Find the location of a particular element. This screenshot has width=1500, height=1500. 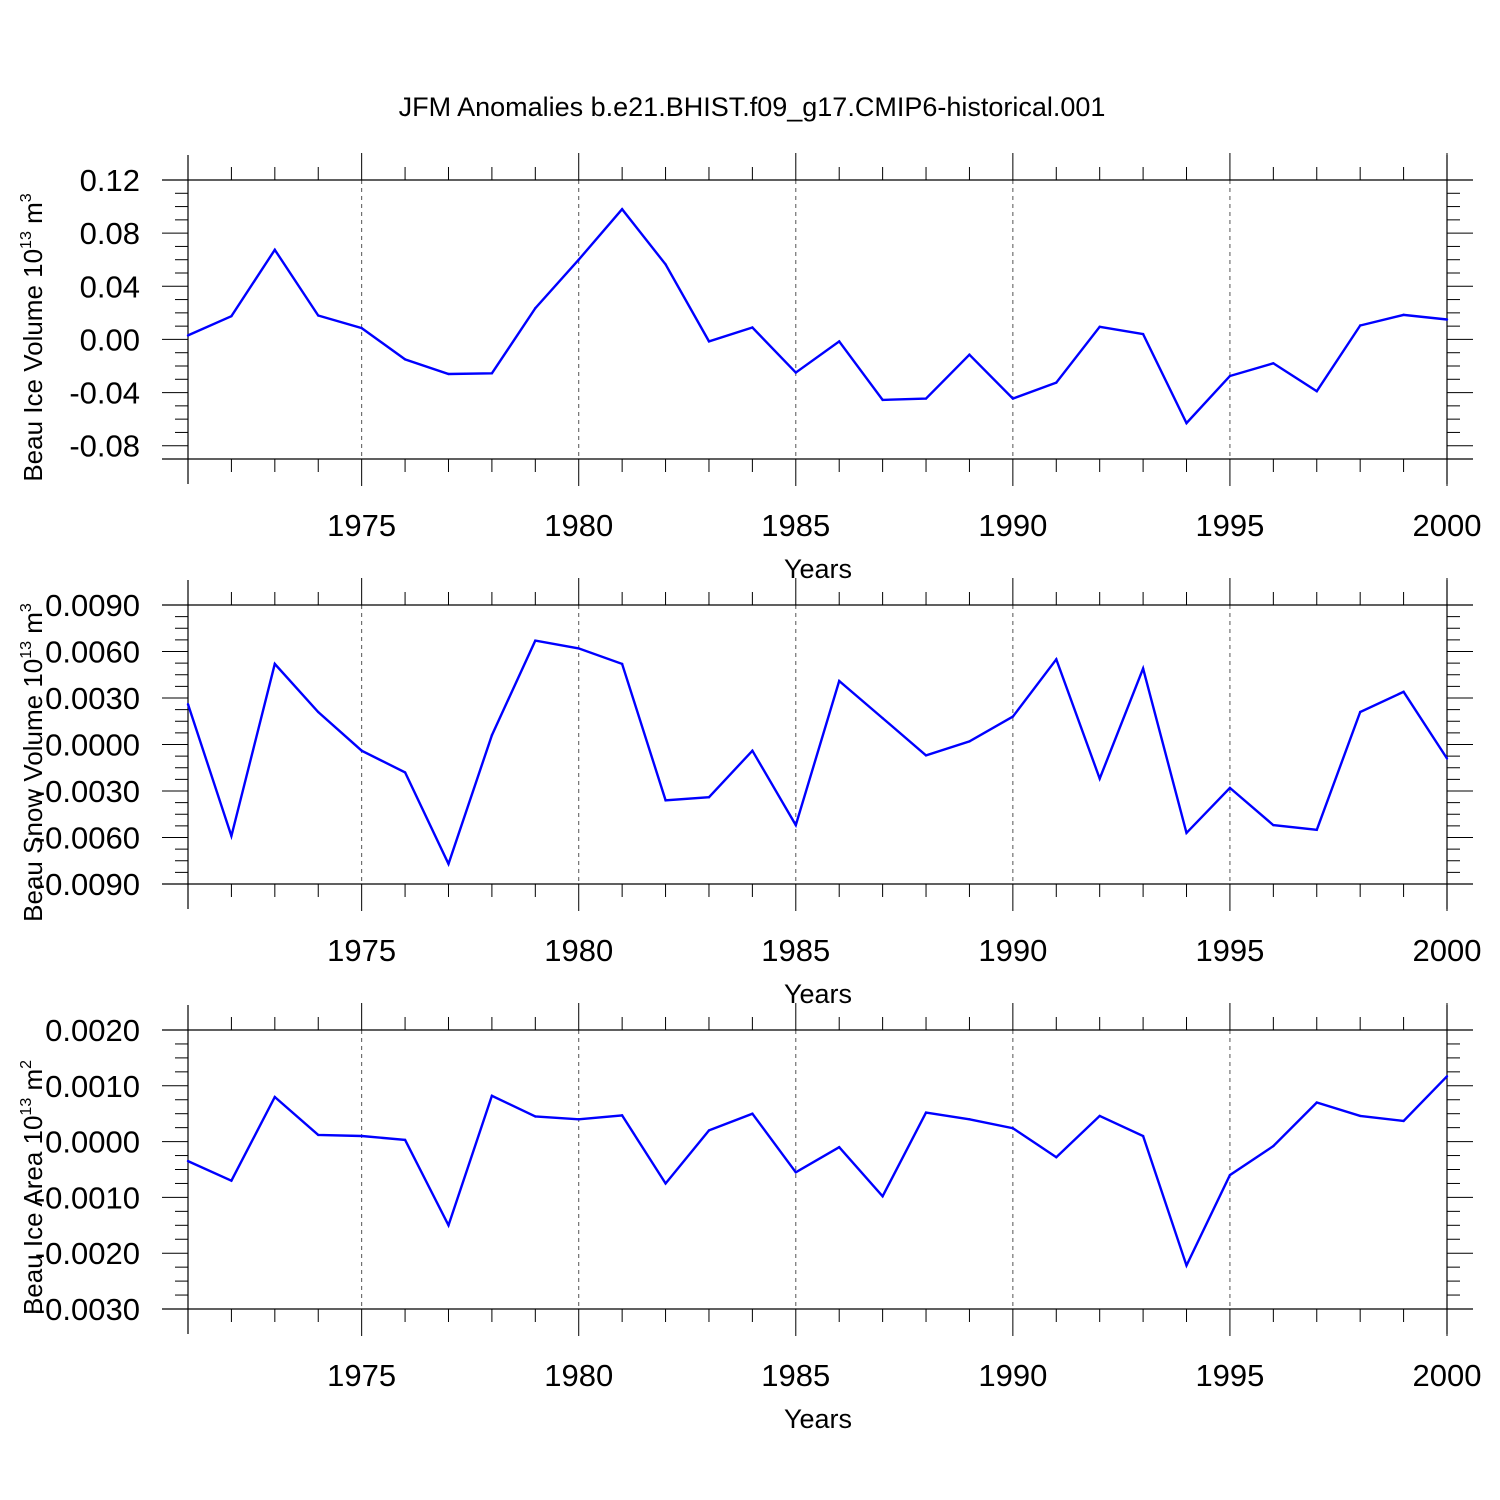

x-tick-label: 2000 is located at coordinates (1447, 950).